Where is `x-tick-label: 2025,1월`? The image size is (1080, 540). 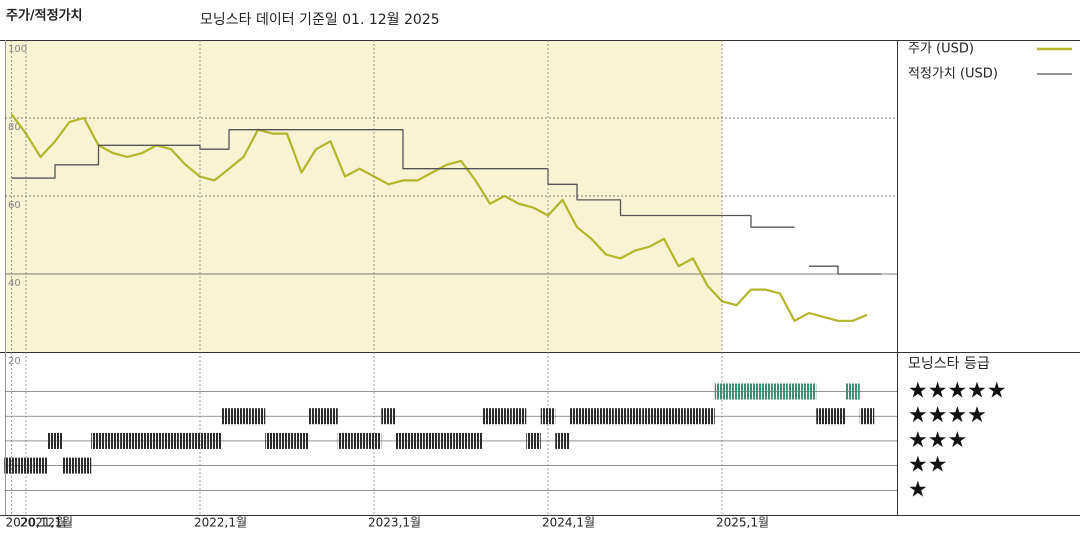 x-tick-label: 2025,1월 is located at coordinates (742, 523).